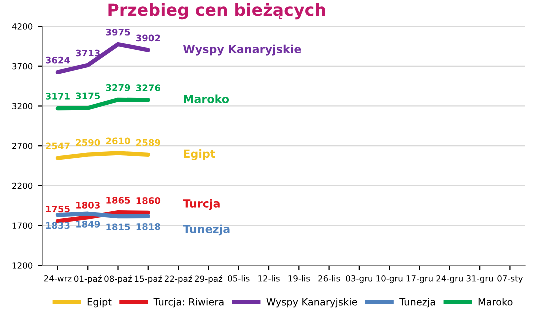 This screenshot has height=332, width=536. What do you see at coordinates (100, 303) in the screenshot?
I see `legend-label: Egipt` at bounding box center [100, 303].